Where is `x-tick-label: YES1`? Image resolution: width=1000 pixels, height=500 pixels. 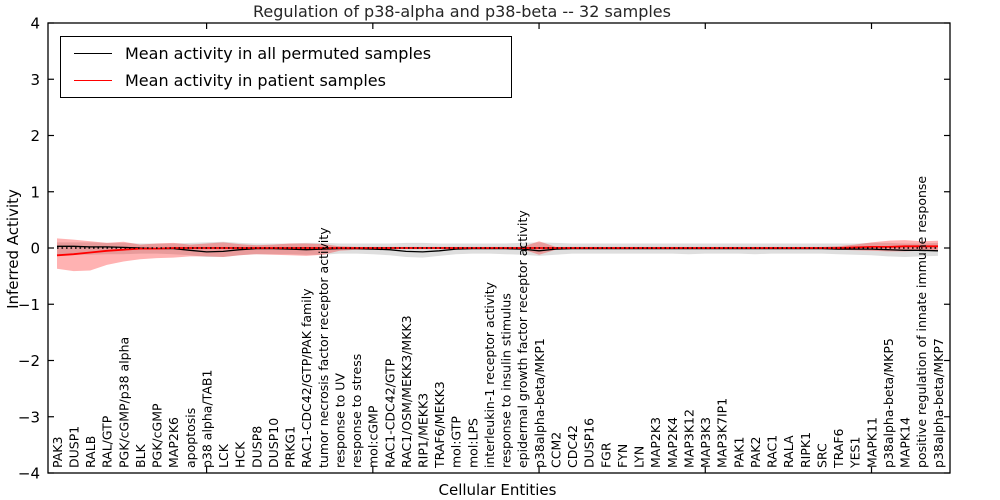 x-tick-label: YES1 is located at coordinates (855, 453).